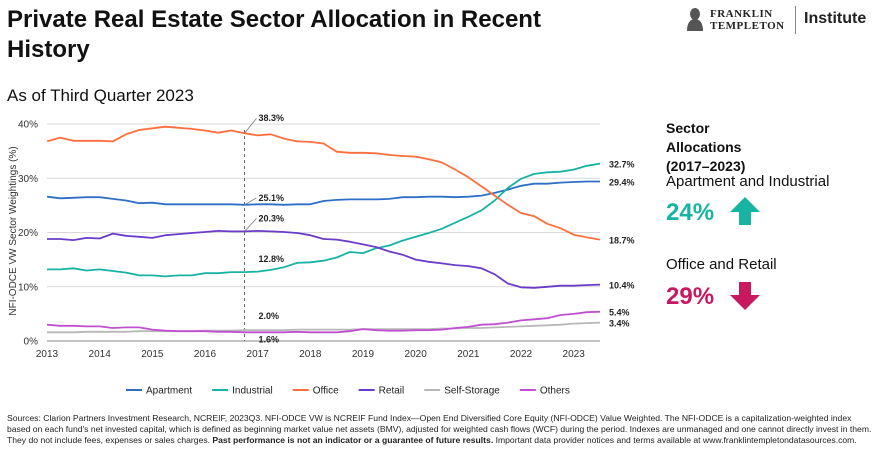 This screenshot has width=881, height=472. I want to click on end-value-label: 3.4%, so click(619, 324).